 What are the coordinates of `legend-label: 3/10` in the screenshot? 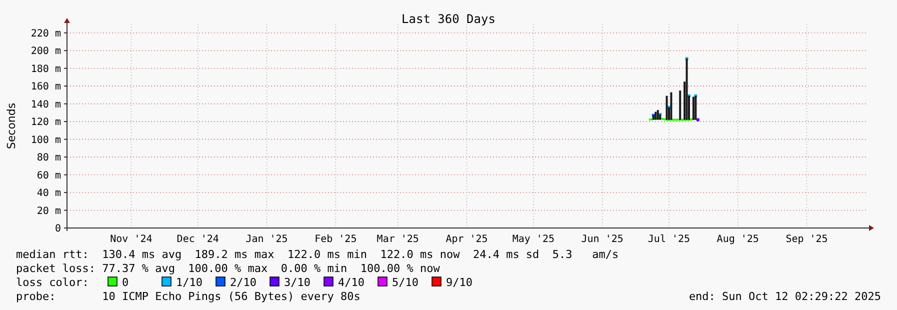 It's located at (297, 282).